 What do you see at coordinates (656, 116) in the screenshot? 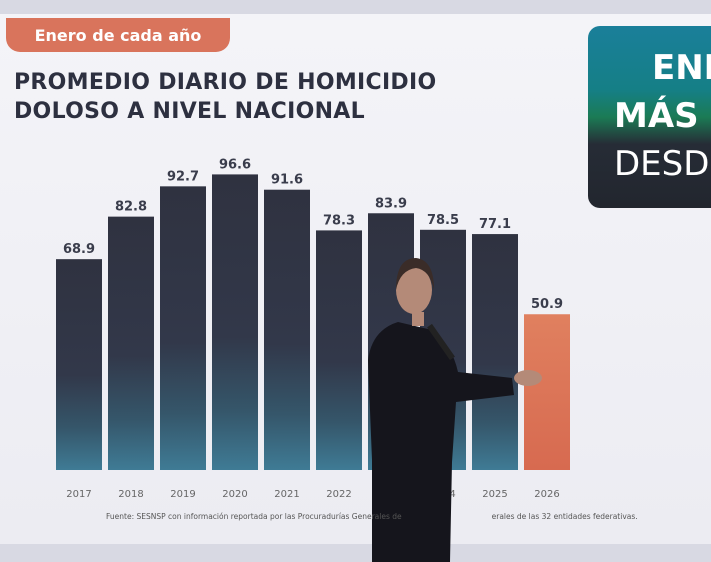
I see `panel-line-2: MÁS` at bounding box center [656, 116].